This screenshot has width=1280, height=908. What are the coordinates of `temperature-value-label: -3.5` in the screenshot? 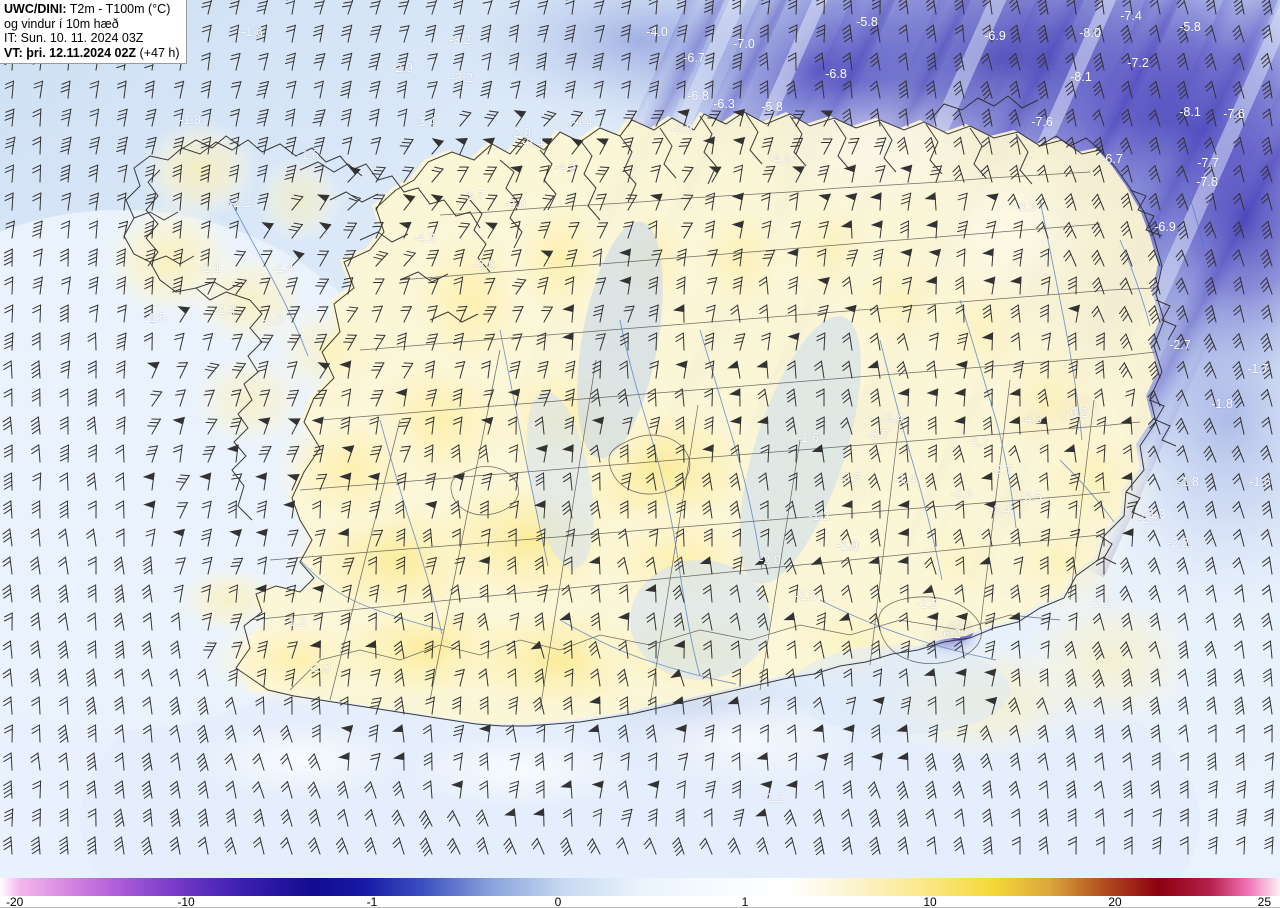 It's located at (1031, 497).